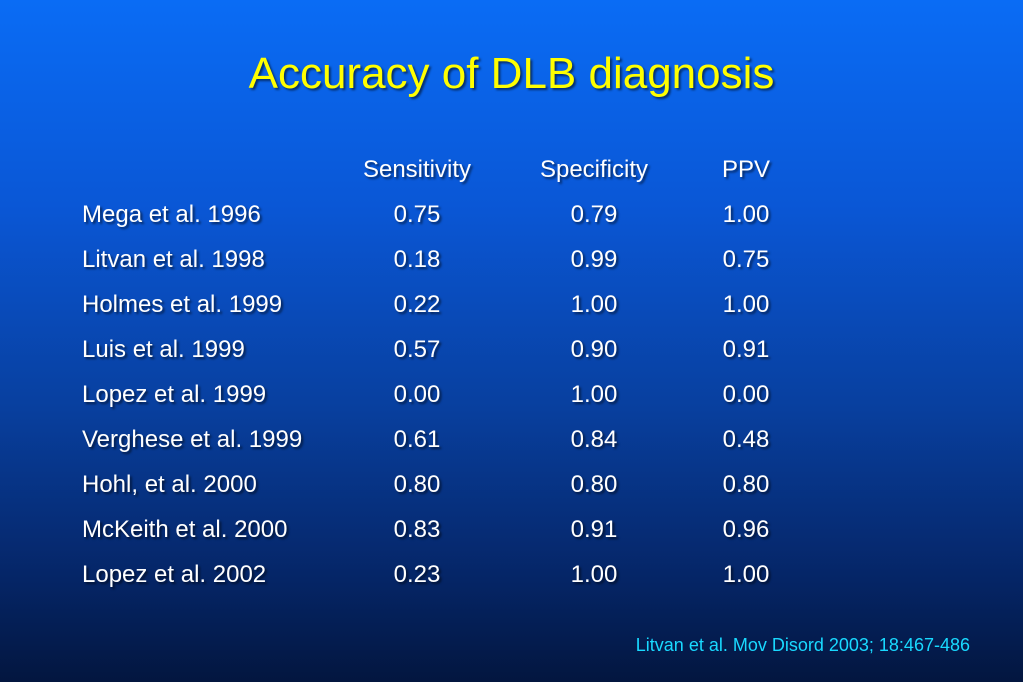 The image size is (1023, 682). What do you see at coordinates (594, 439) in the screenshot?
I see `specificity-value: 0.84` at bounding box center [594, 439].